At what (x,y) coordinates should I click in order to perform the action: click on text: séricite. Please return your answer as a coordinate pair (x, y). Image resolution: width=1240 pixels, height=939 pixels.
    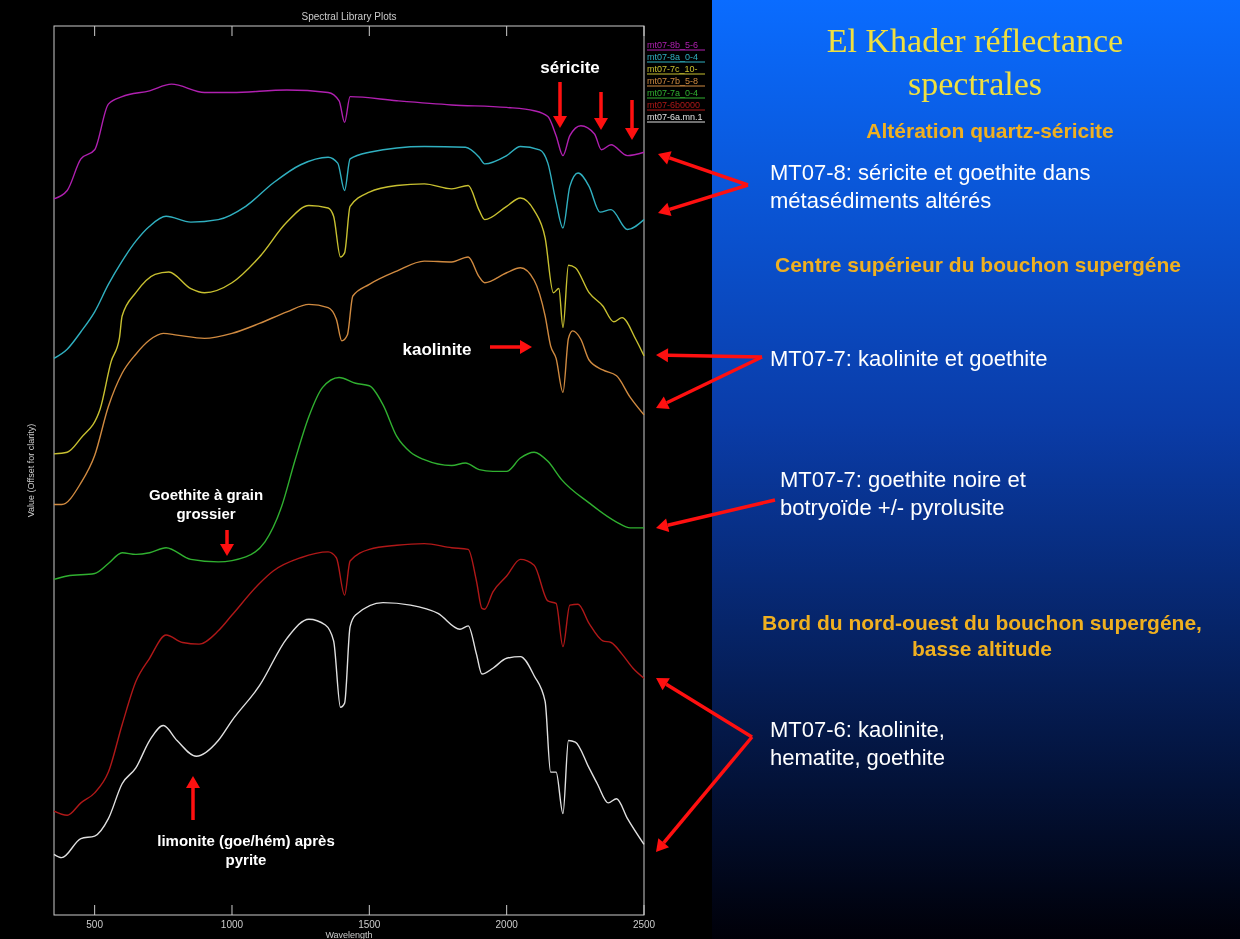
    Looking at the image, I should click on (570, 67).